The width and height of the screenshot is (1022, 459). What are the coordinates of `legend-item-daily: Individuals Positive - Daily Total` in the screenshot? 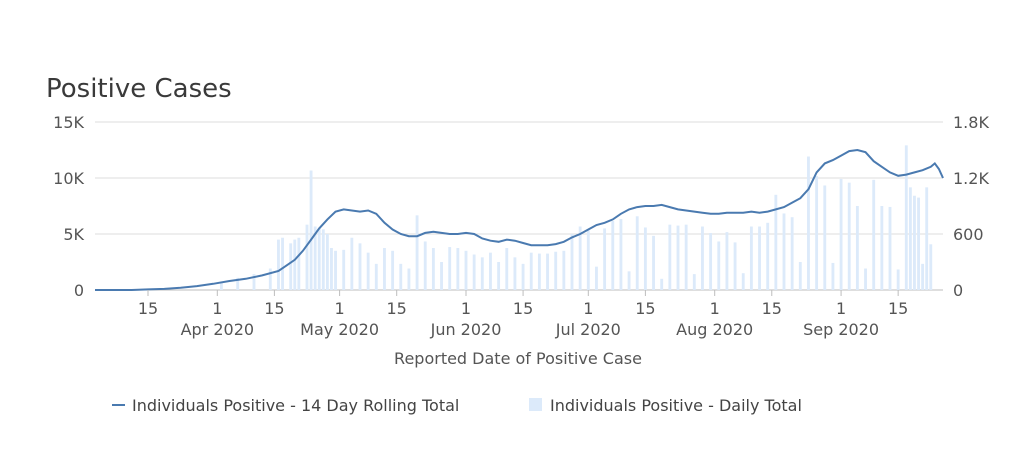 It's located at (665, 405).